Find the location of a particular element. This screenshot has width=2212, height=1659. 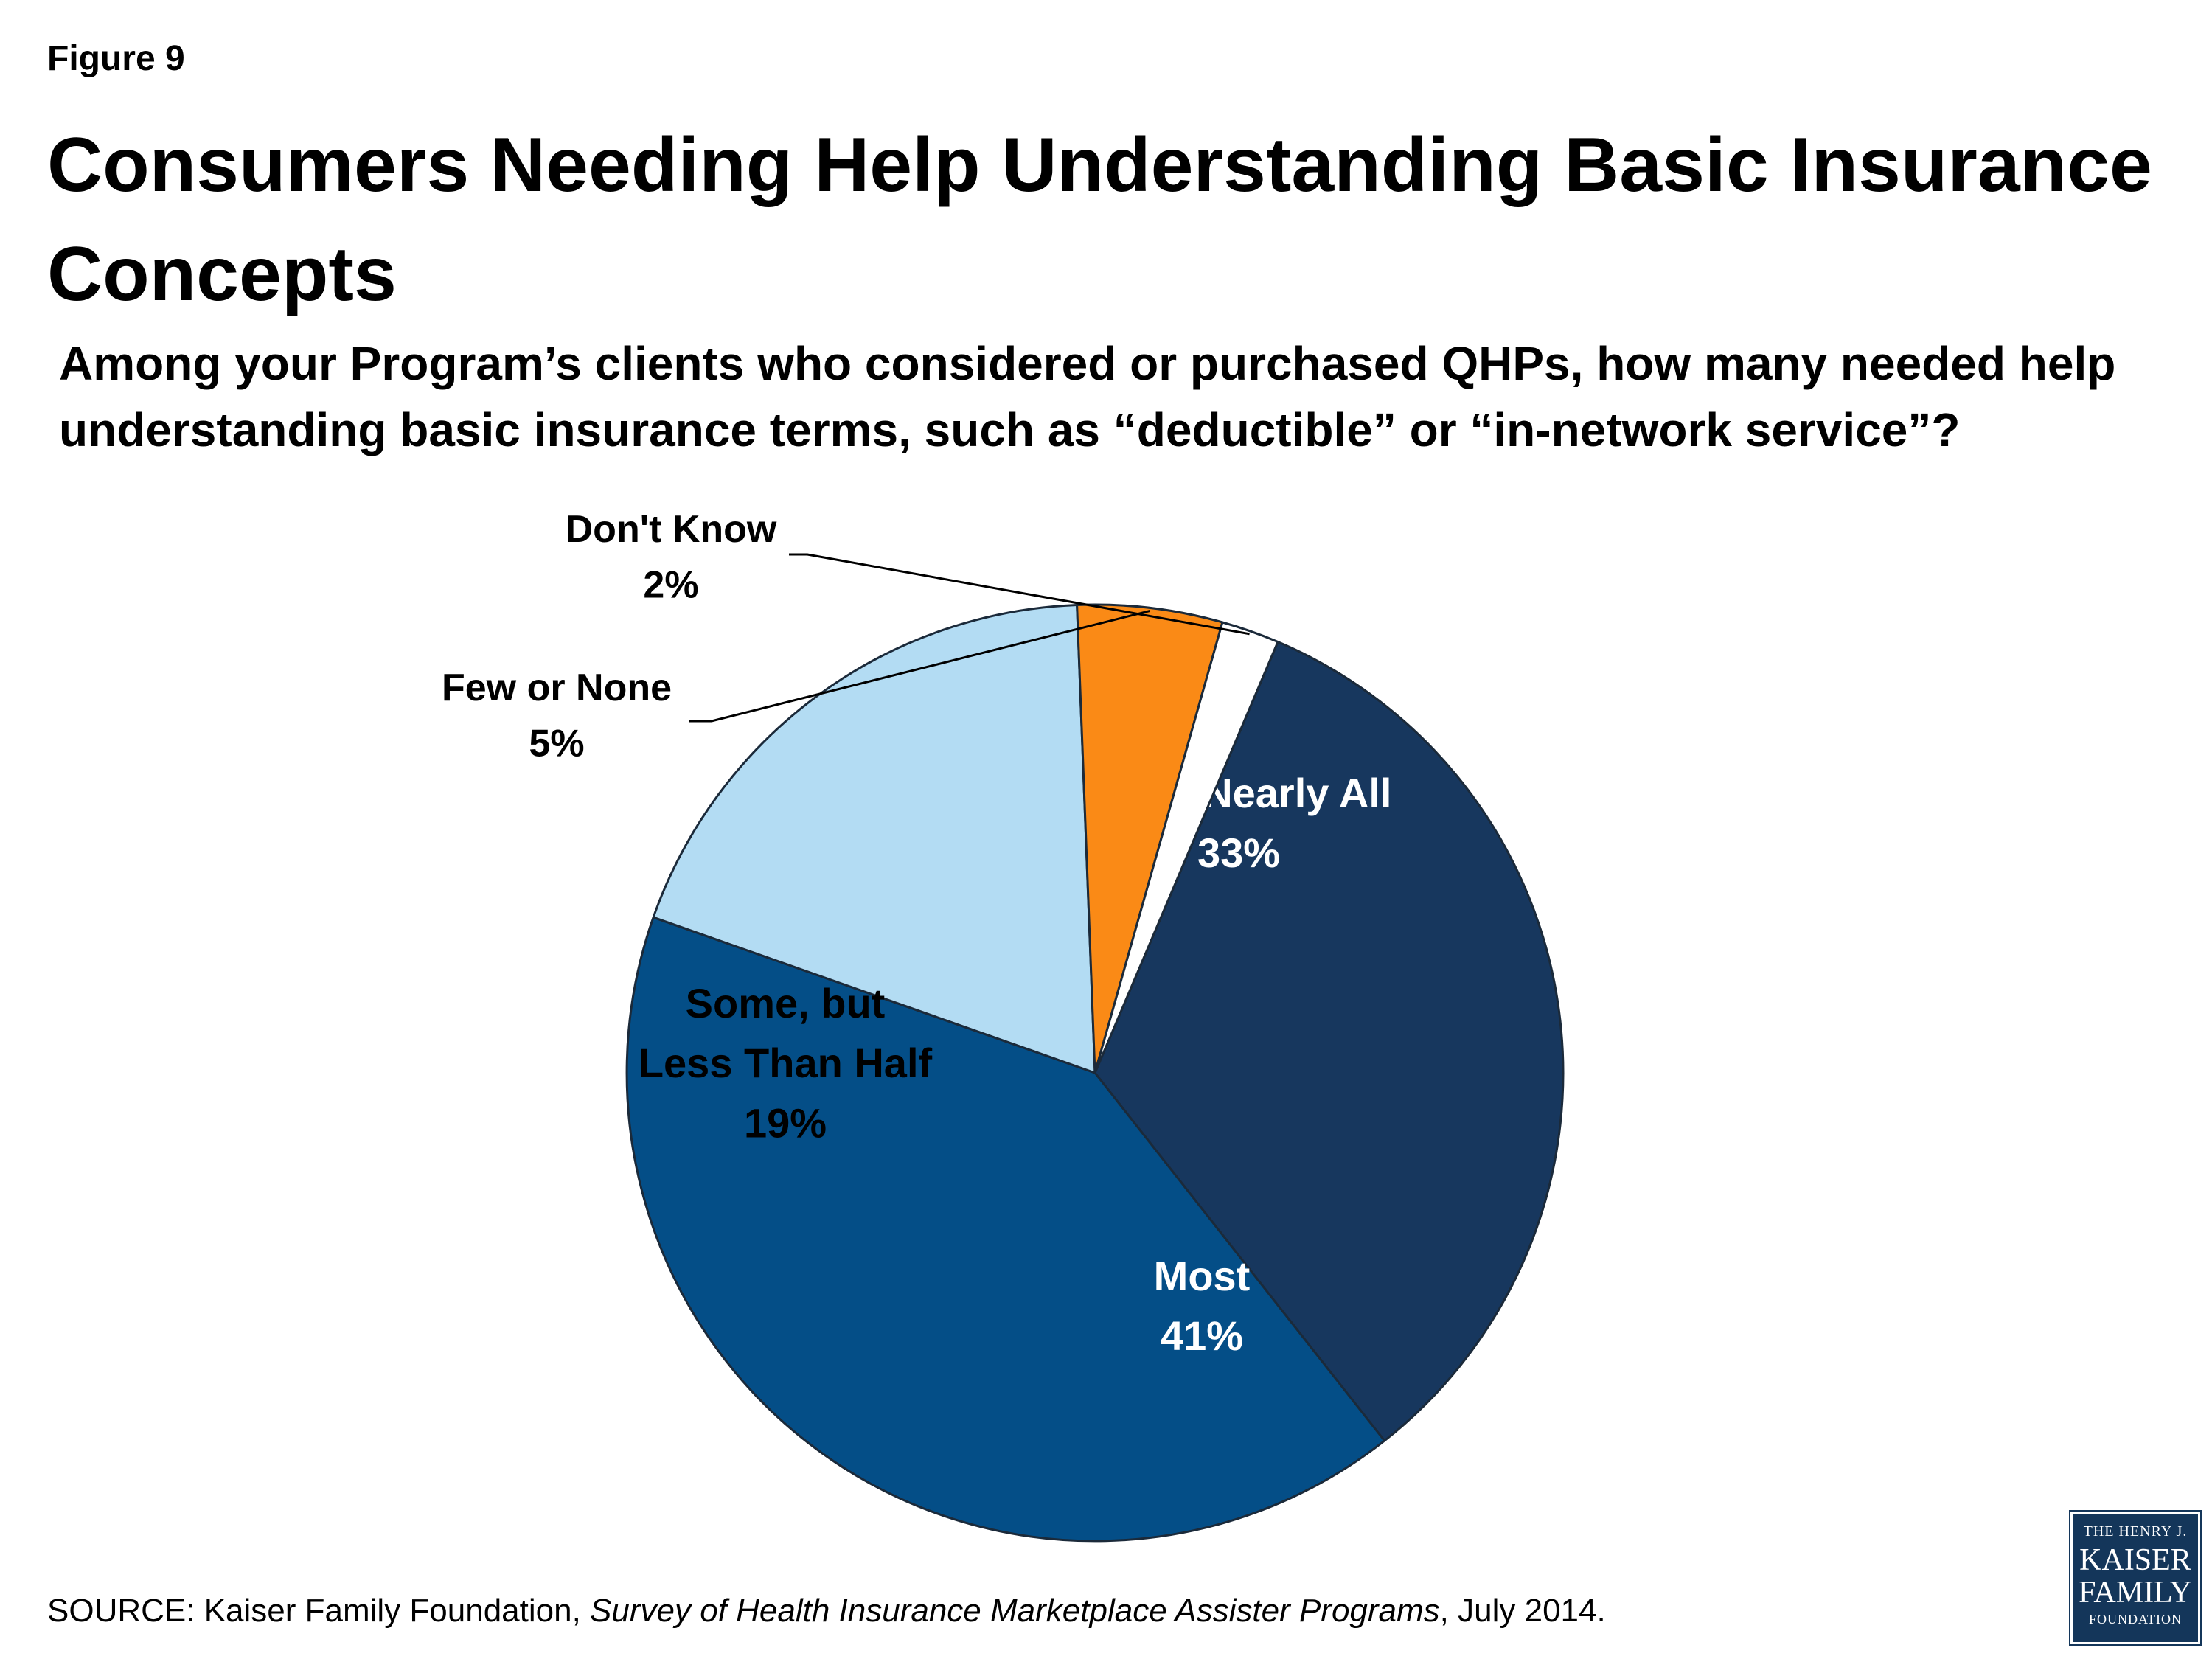

slice-label: Few or None is located at coordinates (557, 688).